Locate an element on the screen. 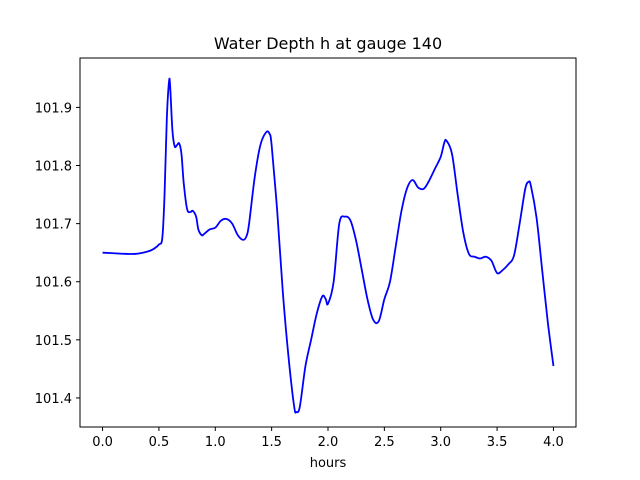 This screenshot has width=640, height=480. x-tick-label: 3.0 is located at coordinates (440, 442).